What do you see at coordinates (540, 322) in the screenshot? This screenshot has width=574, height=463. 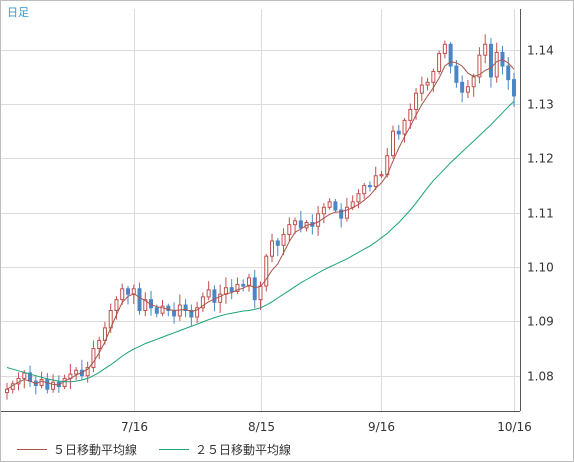 I see `y-tick-label: 1.09` at bounding box center [540, 322].